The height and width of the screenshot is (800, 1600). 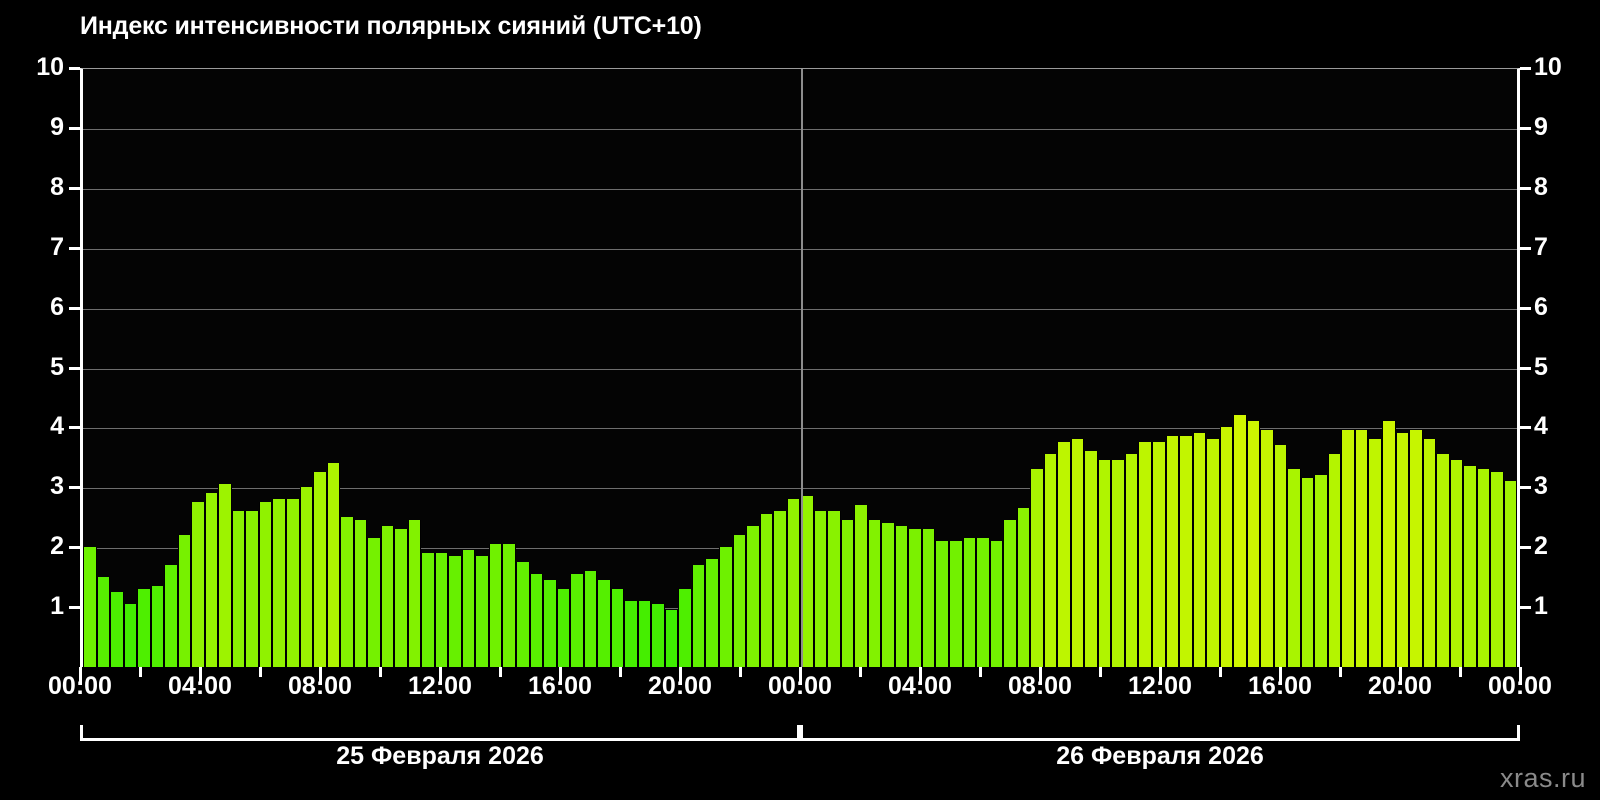 I want to click on day-bracket, so click(x=440, y=733).